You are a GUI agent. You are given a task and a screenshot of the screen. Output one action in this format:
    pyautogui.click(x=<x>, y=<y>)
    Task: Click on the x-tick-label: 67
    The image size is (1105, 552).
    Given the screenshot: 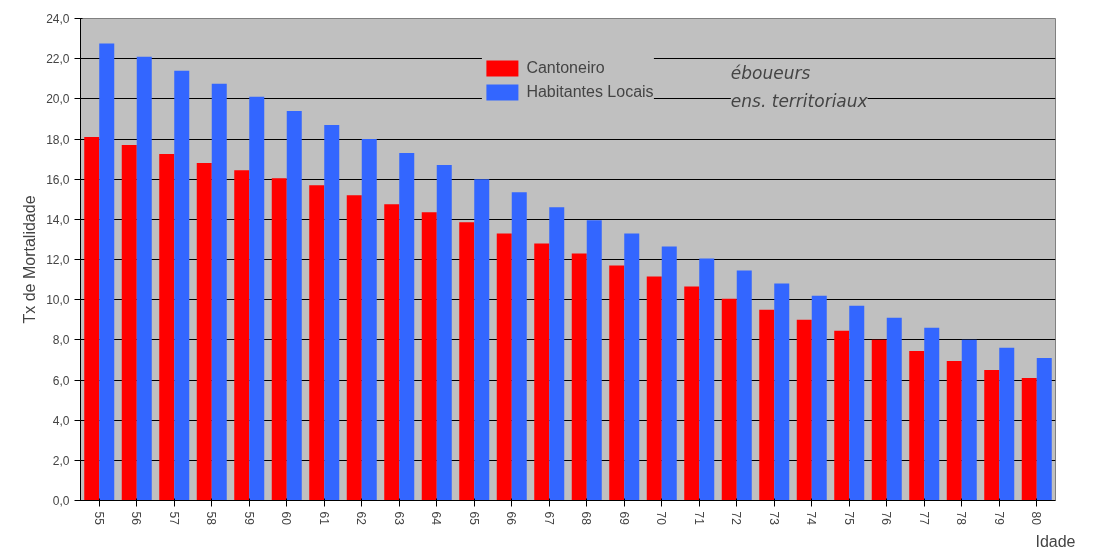 What is the action you would take?
    pyautogui.click(x=548, y=518)
    